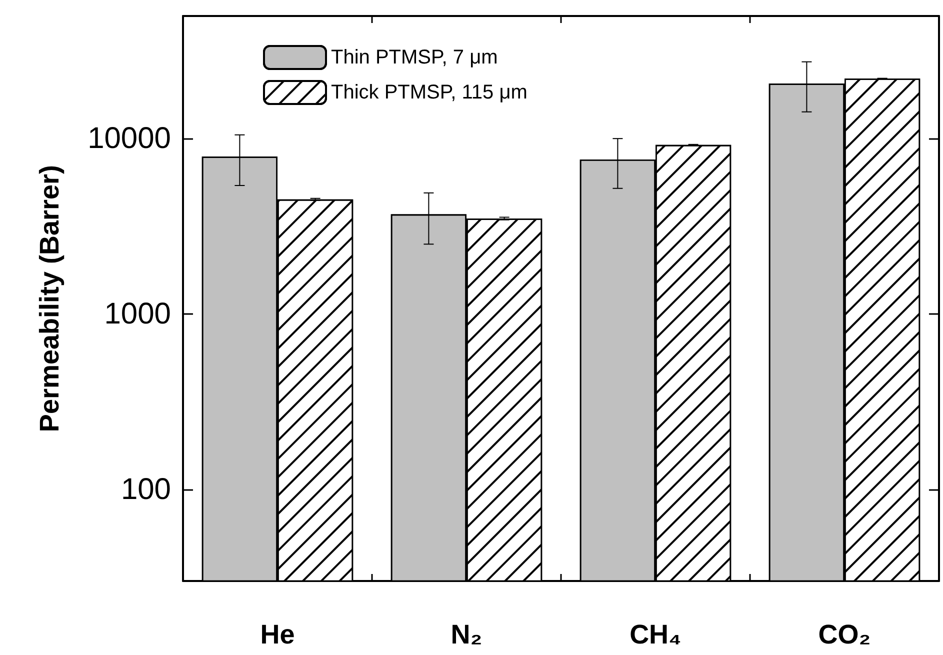 The width and height of the screenshot is (943, 655). Describe the element at coordinates (129, 139) in the screenshot. I see `y-tick-label: 10000` at that location.